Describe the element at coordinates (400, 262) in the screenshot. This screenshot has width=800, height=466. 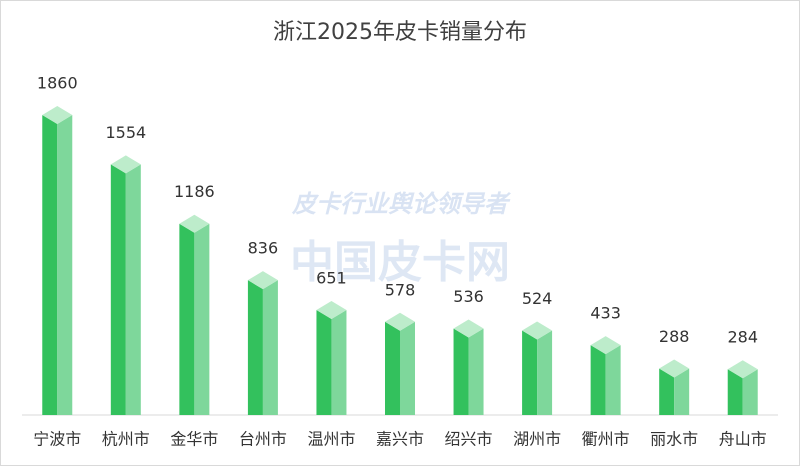
I see `watermark: 中国皮卡网` at that location.